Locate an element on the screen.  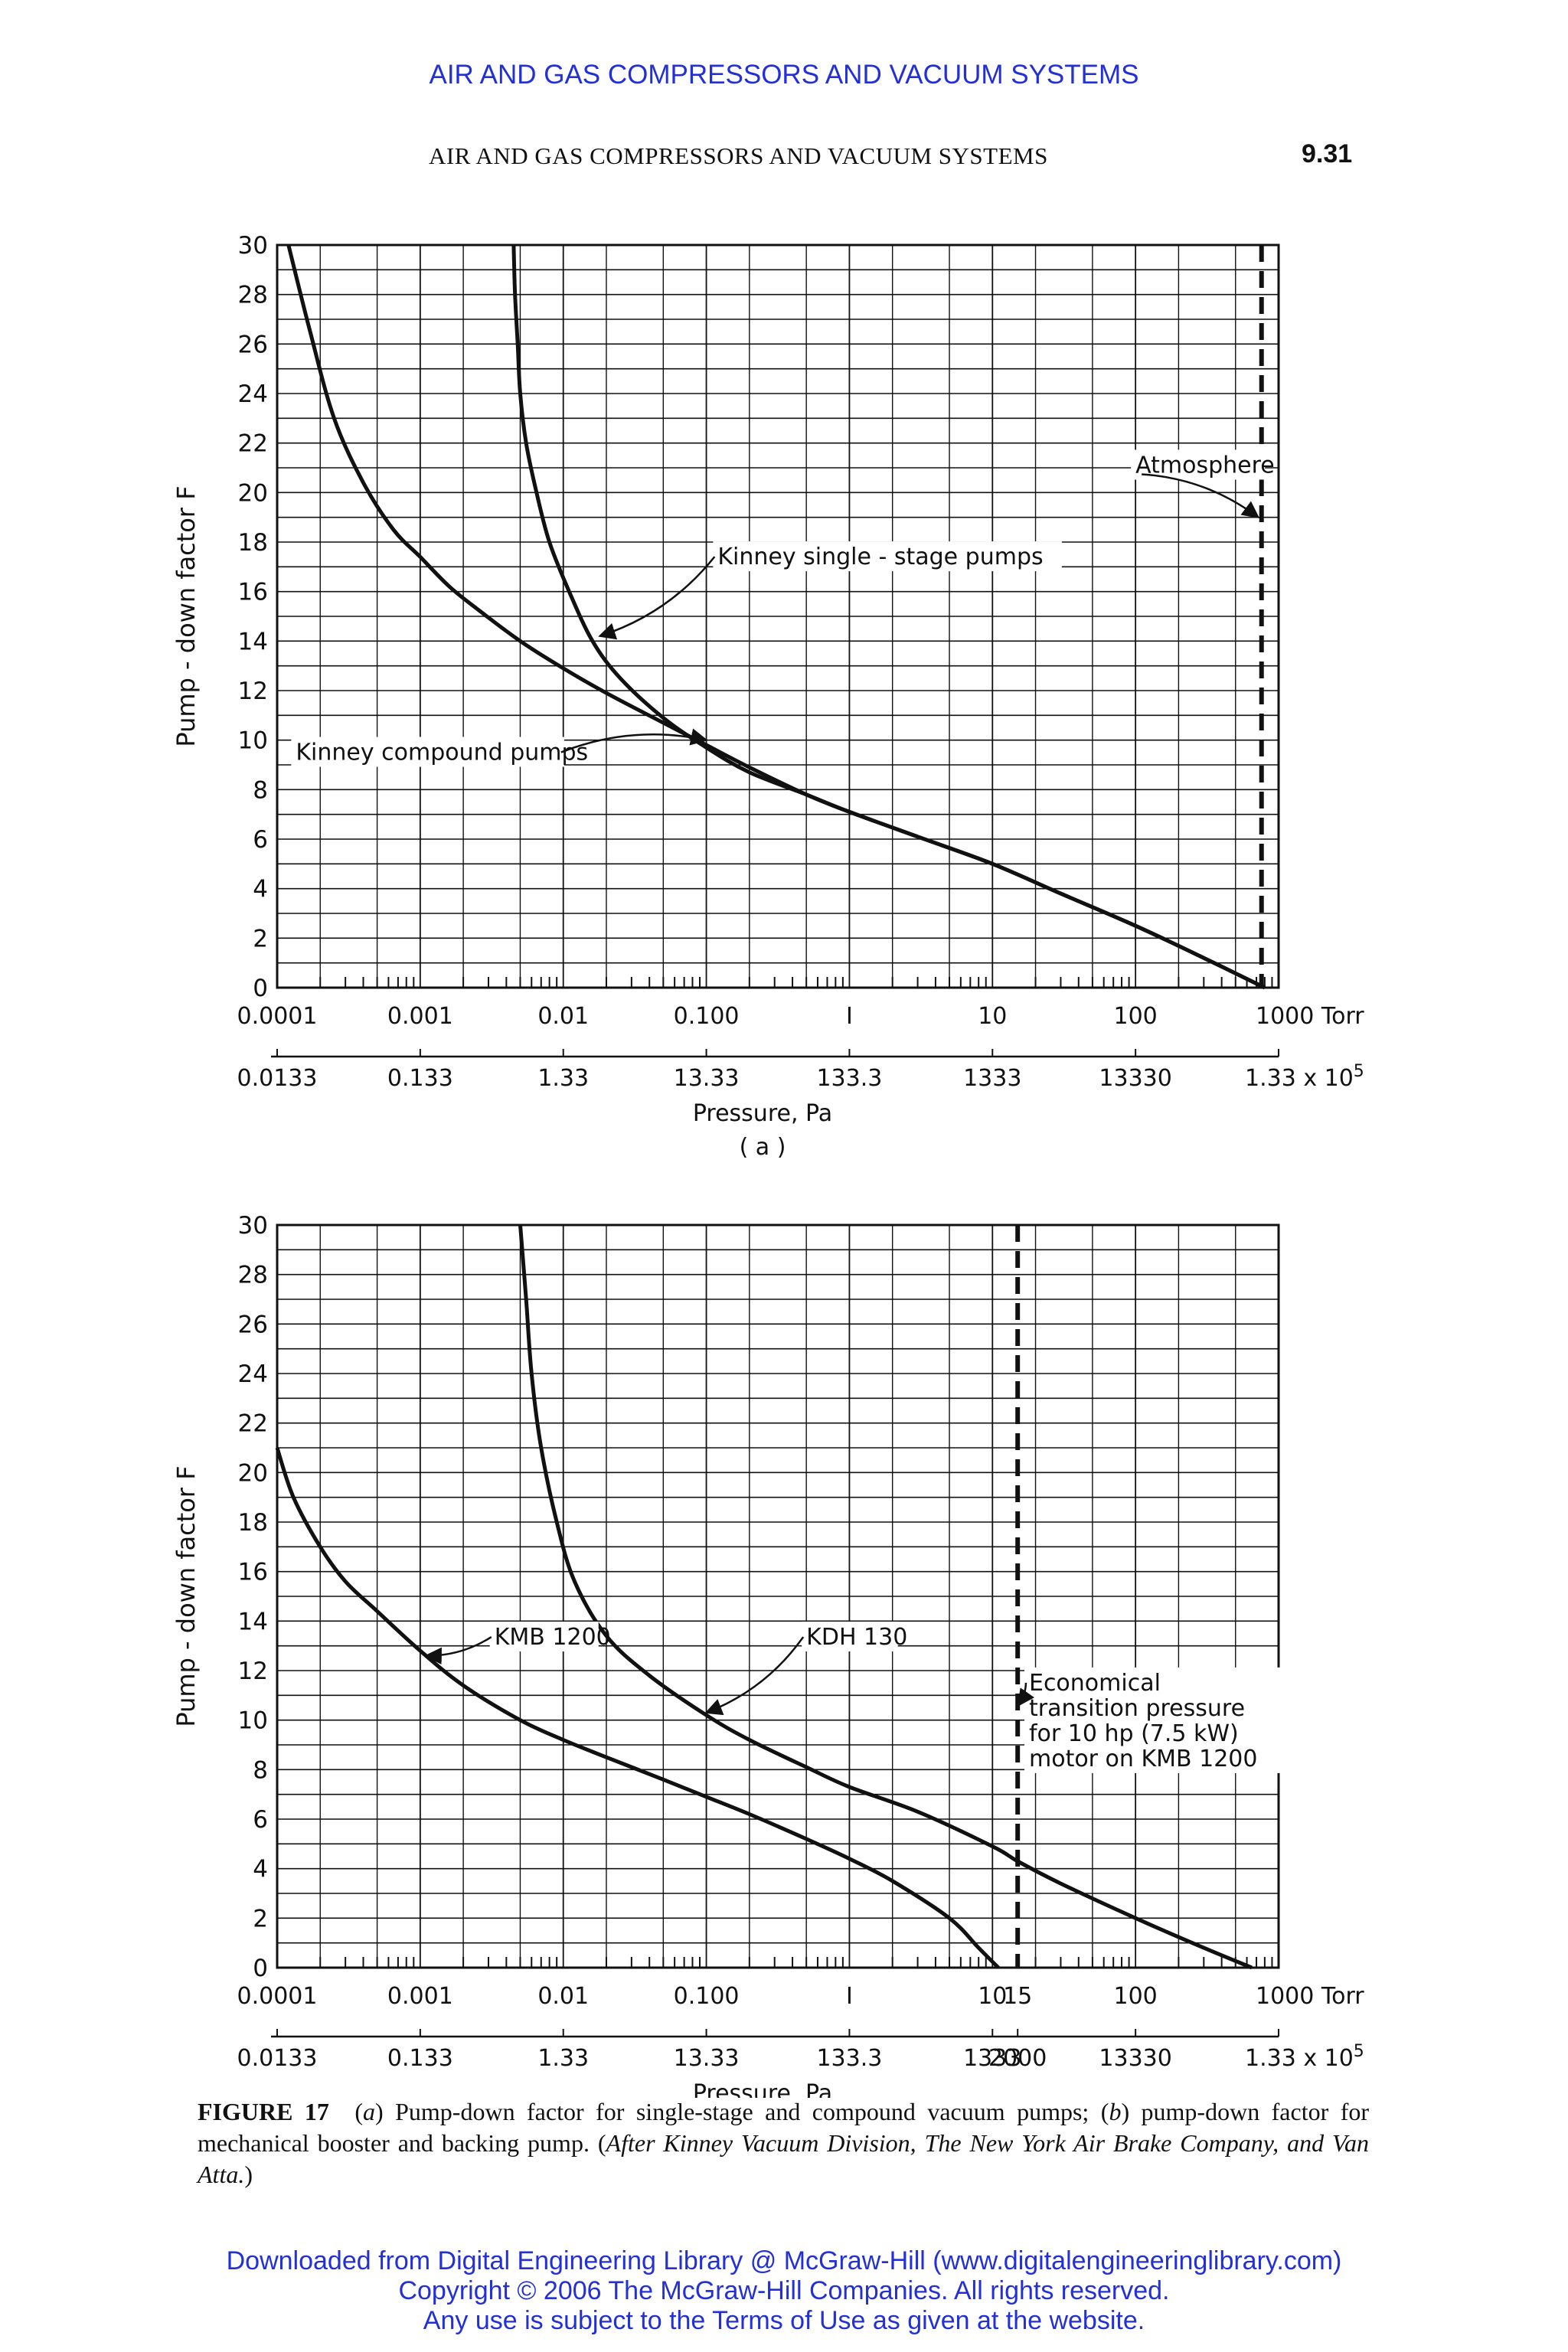
figure-label: FIGURE 17 is located at coordinates (263, 2111).